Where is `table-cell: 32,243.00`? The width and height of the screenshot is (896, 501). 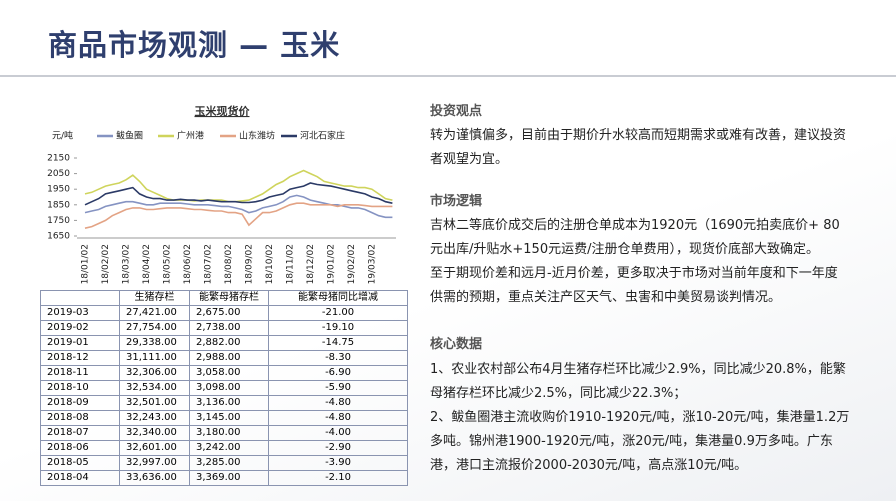 table-cell: 32,243.00 is located at coordinates (154, 418).